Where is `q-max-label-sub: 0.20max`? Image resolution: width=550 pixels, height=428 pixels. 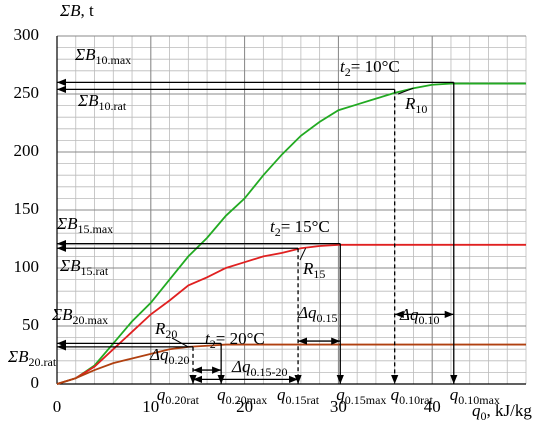 q-max-label-sub: 0.20max is located at coordinates (247, 400).